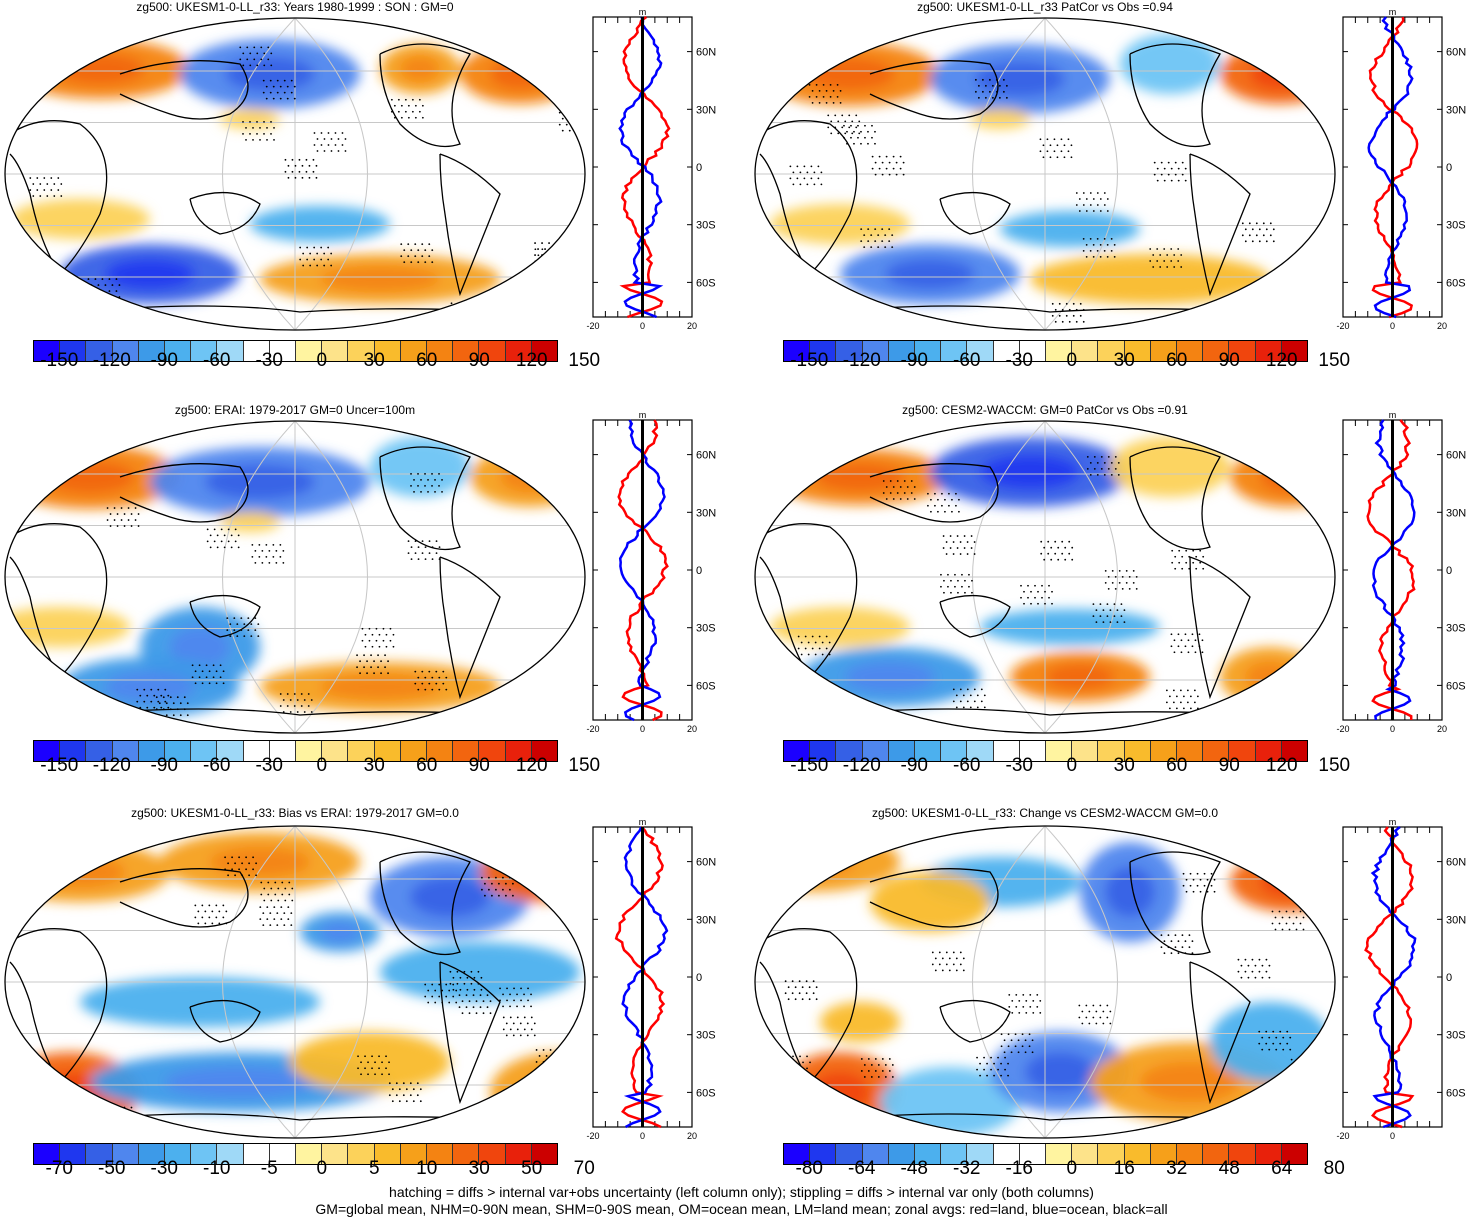  I want to click on zonal-mean-plot: m 60N 30N 0 30S 60S -20 0 20, so click(1401, 169).